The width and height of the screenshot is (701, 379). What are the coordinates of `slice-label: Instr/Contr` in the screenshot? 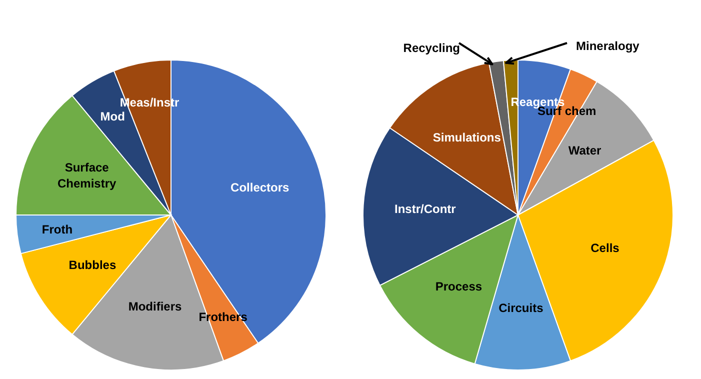 It's located at (425, 209).